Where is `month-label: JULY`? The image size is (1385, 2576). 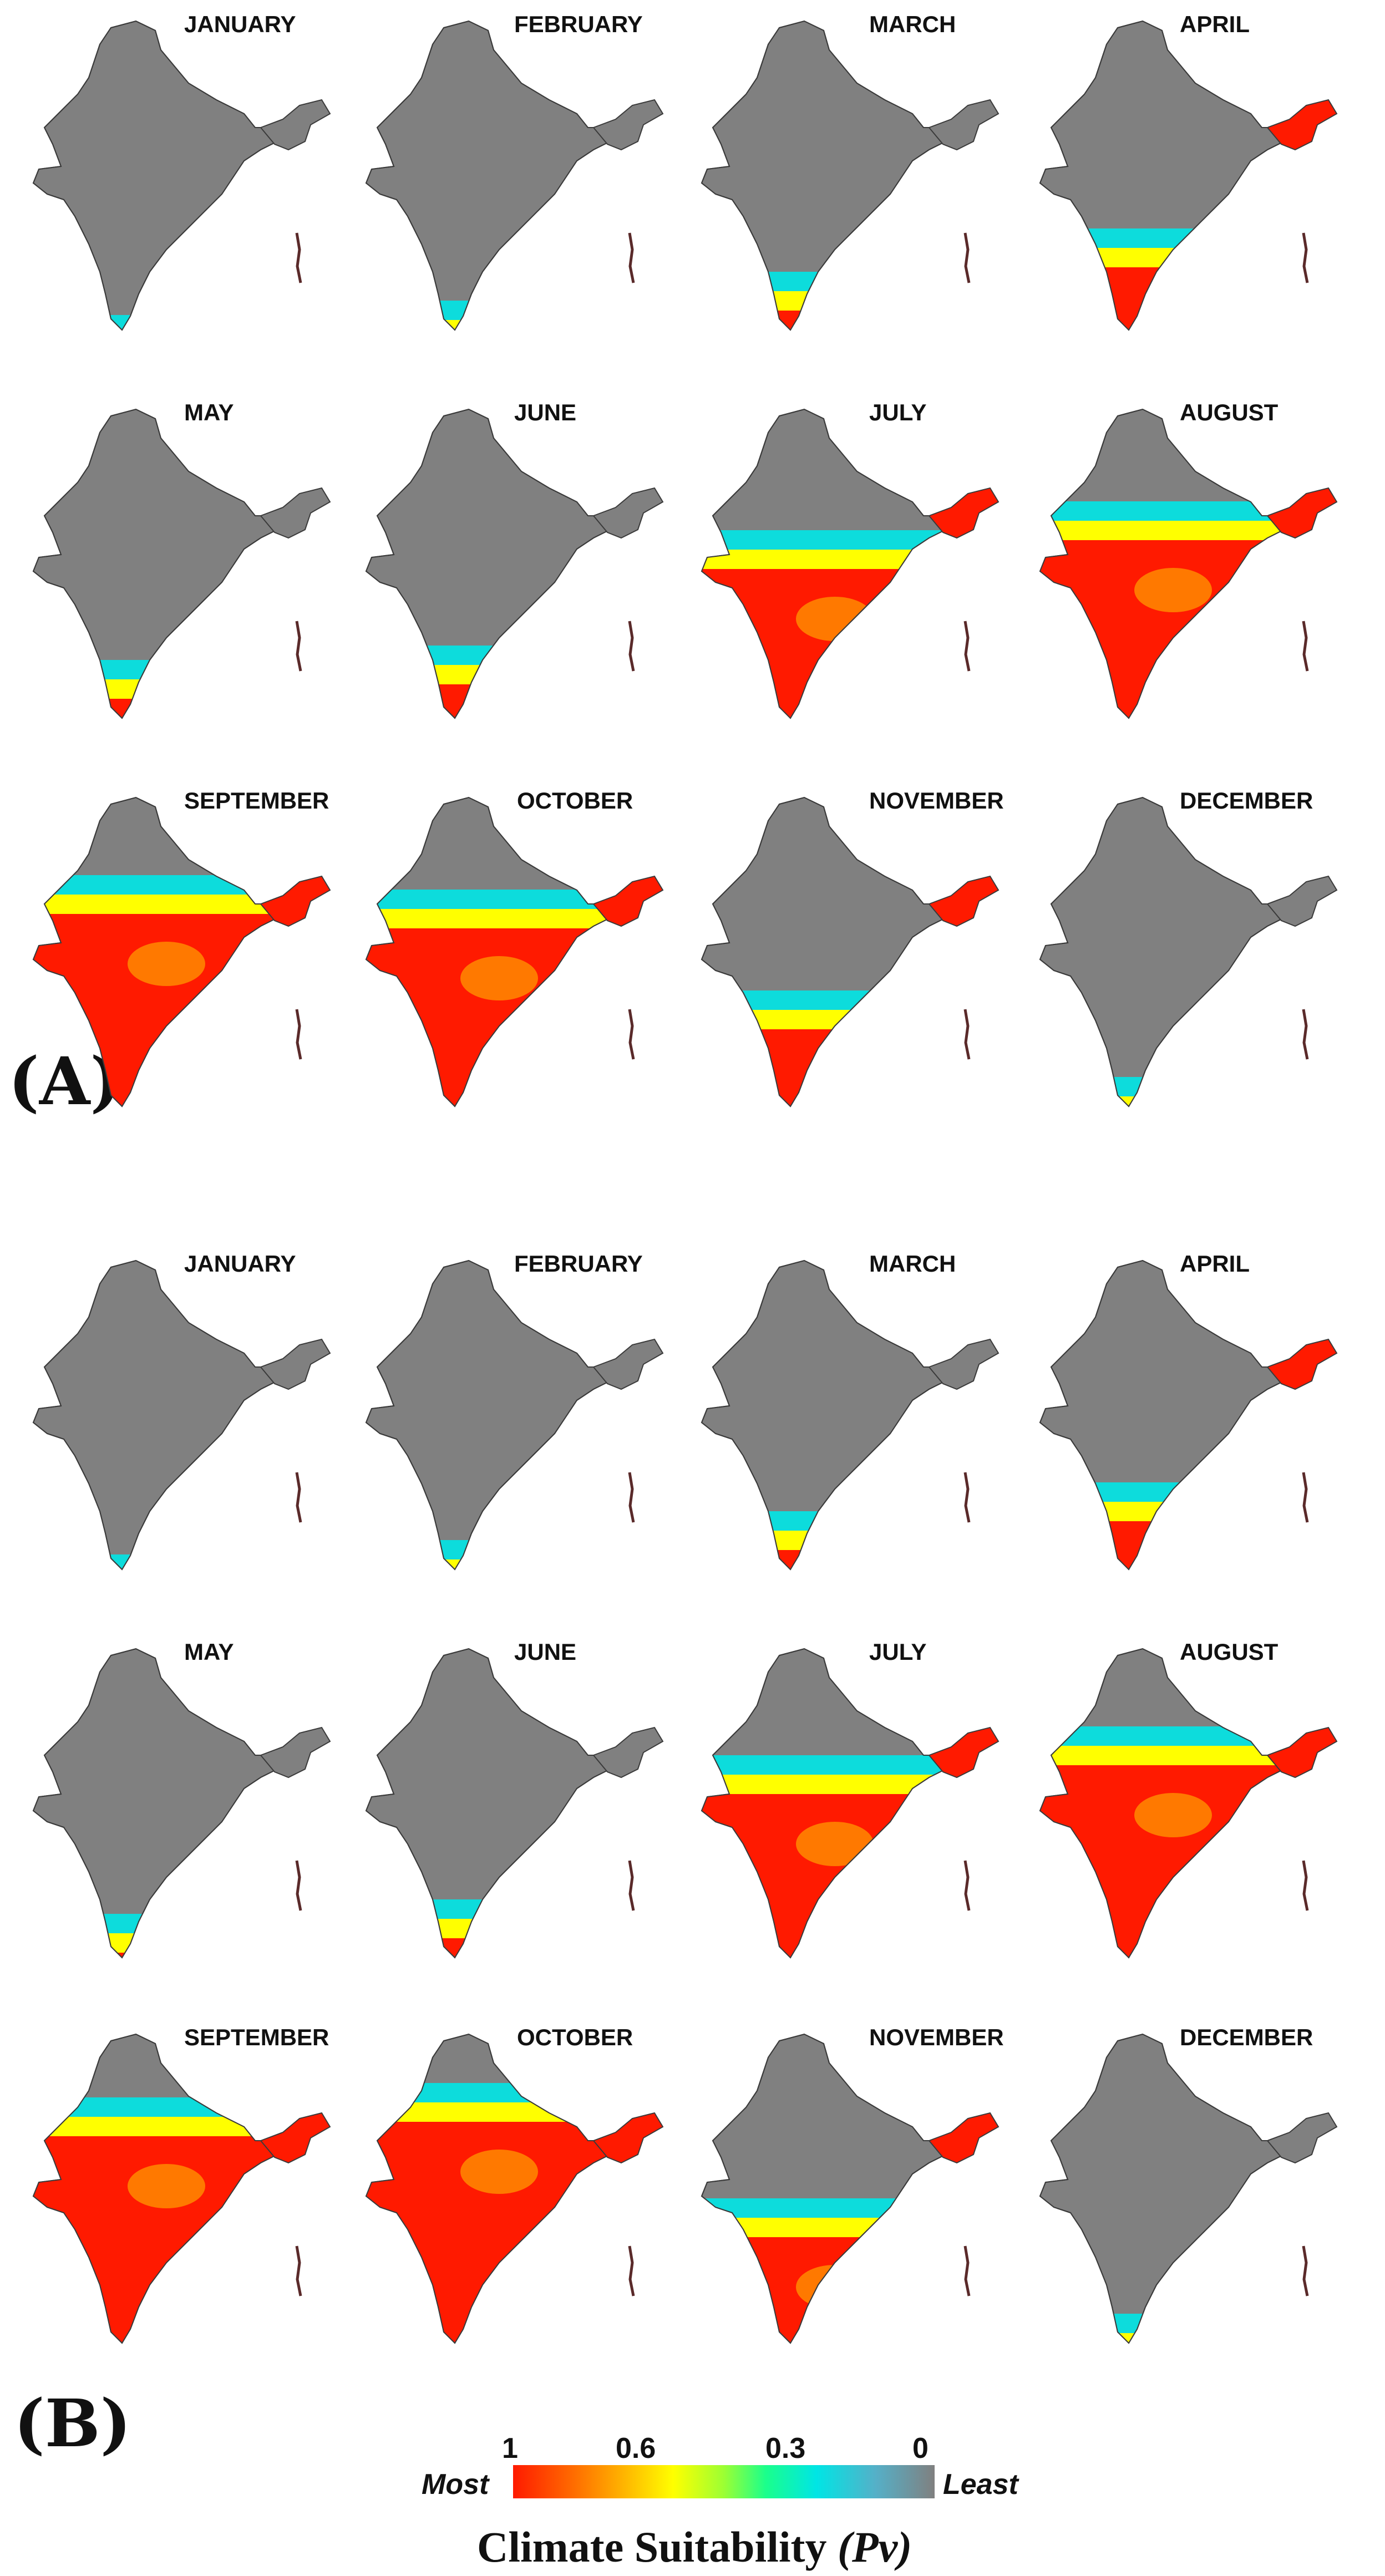
month-label: JULY is located at coordinates (898, 412).